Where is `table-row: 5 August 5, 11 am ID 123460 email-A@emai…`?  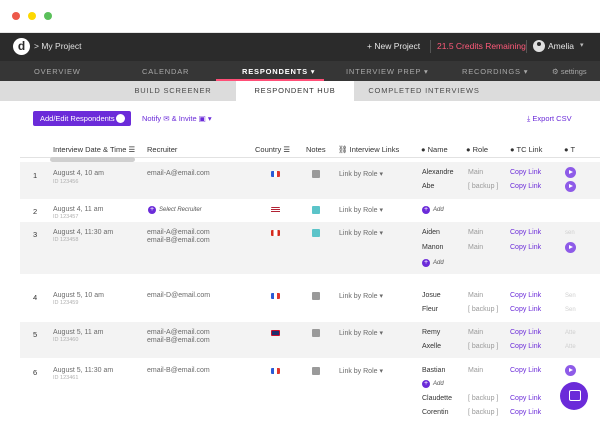
table-row: 5 August 5, 11 am ID 123460 email-A@emai… is located at coordinates (310, 340).